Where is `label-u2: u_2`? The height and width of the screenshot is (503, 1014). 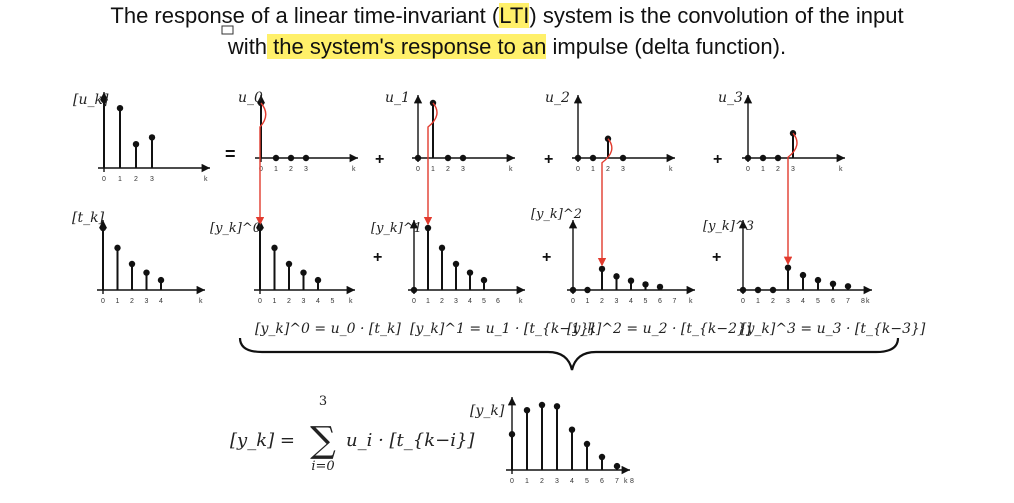
label-u2: u_2 is located at coordinates (557, 98).